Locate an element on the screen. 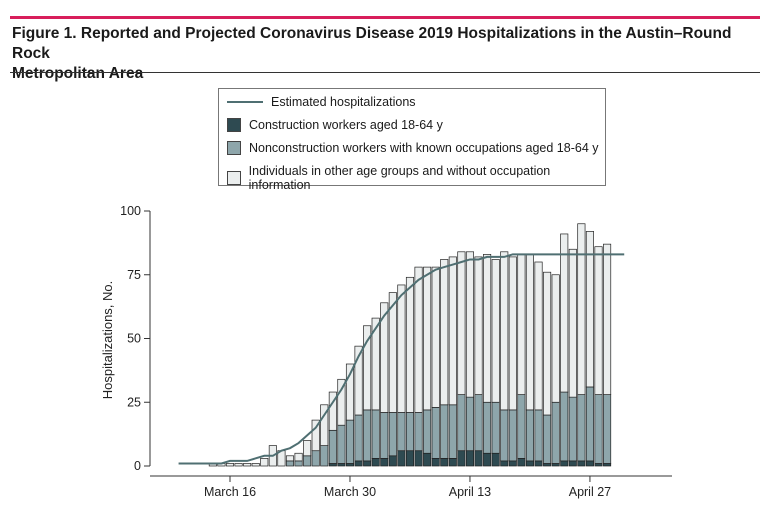 This screenshot has height=517, width=768. x-tick-label: March 30 is located at coordinates (350, 492).